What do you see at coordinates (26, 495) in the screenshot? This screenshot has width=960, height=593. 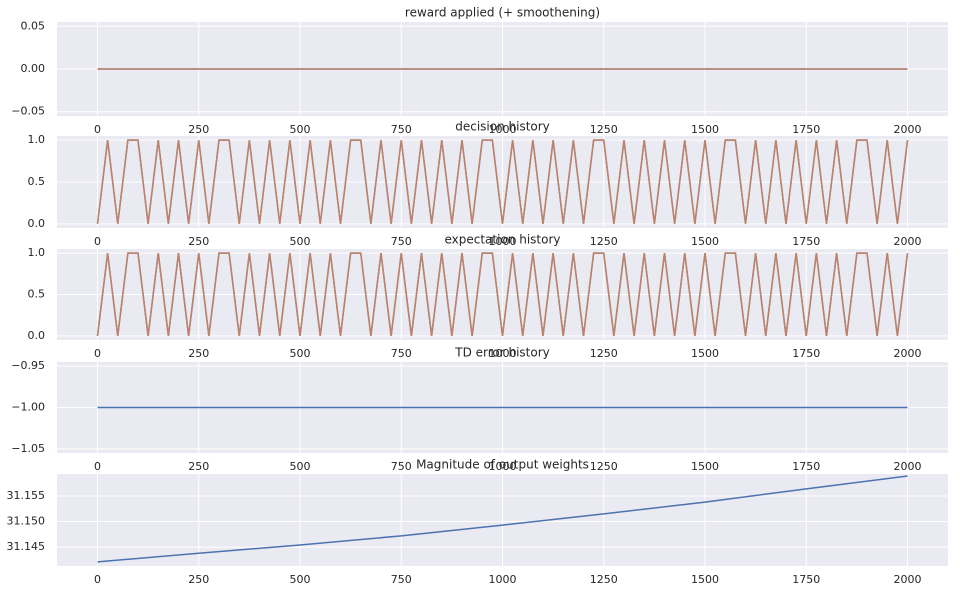 I see `y-tick-label: 31.155` at bounding box center [26, 495].